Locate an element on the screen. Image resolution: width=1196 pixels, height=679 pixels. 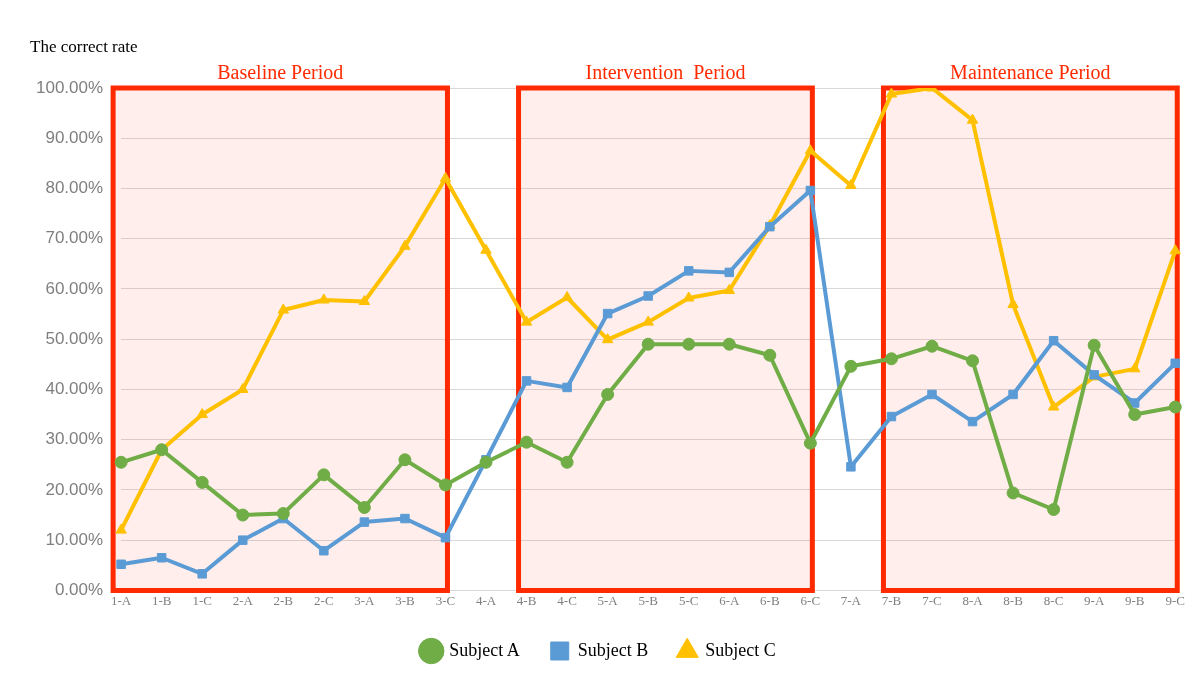
x-tick-label: 9-A is located at coordinates (1094, 600).